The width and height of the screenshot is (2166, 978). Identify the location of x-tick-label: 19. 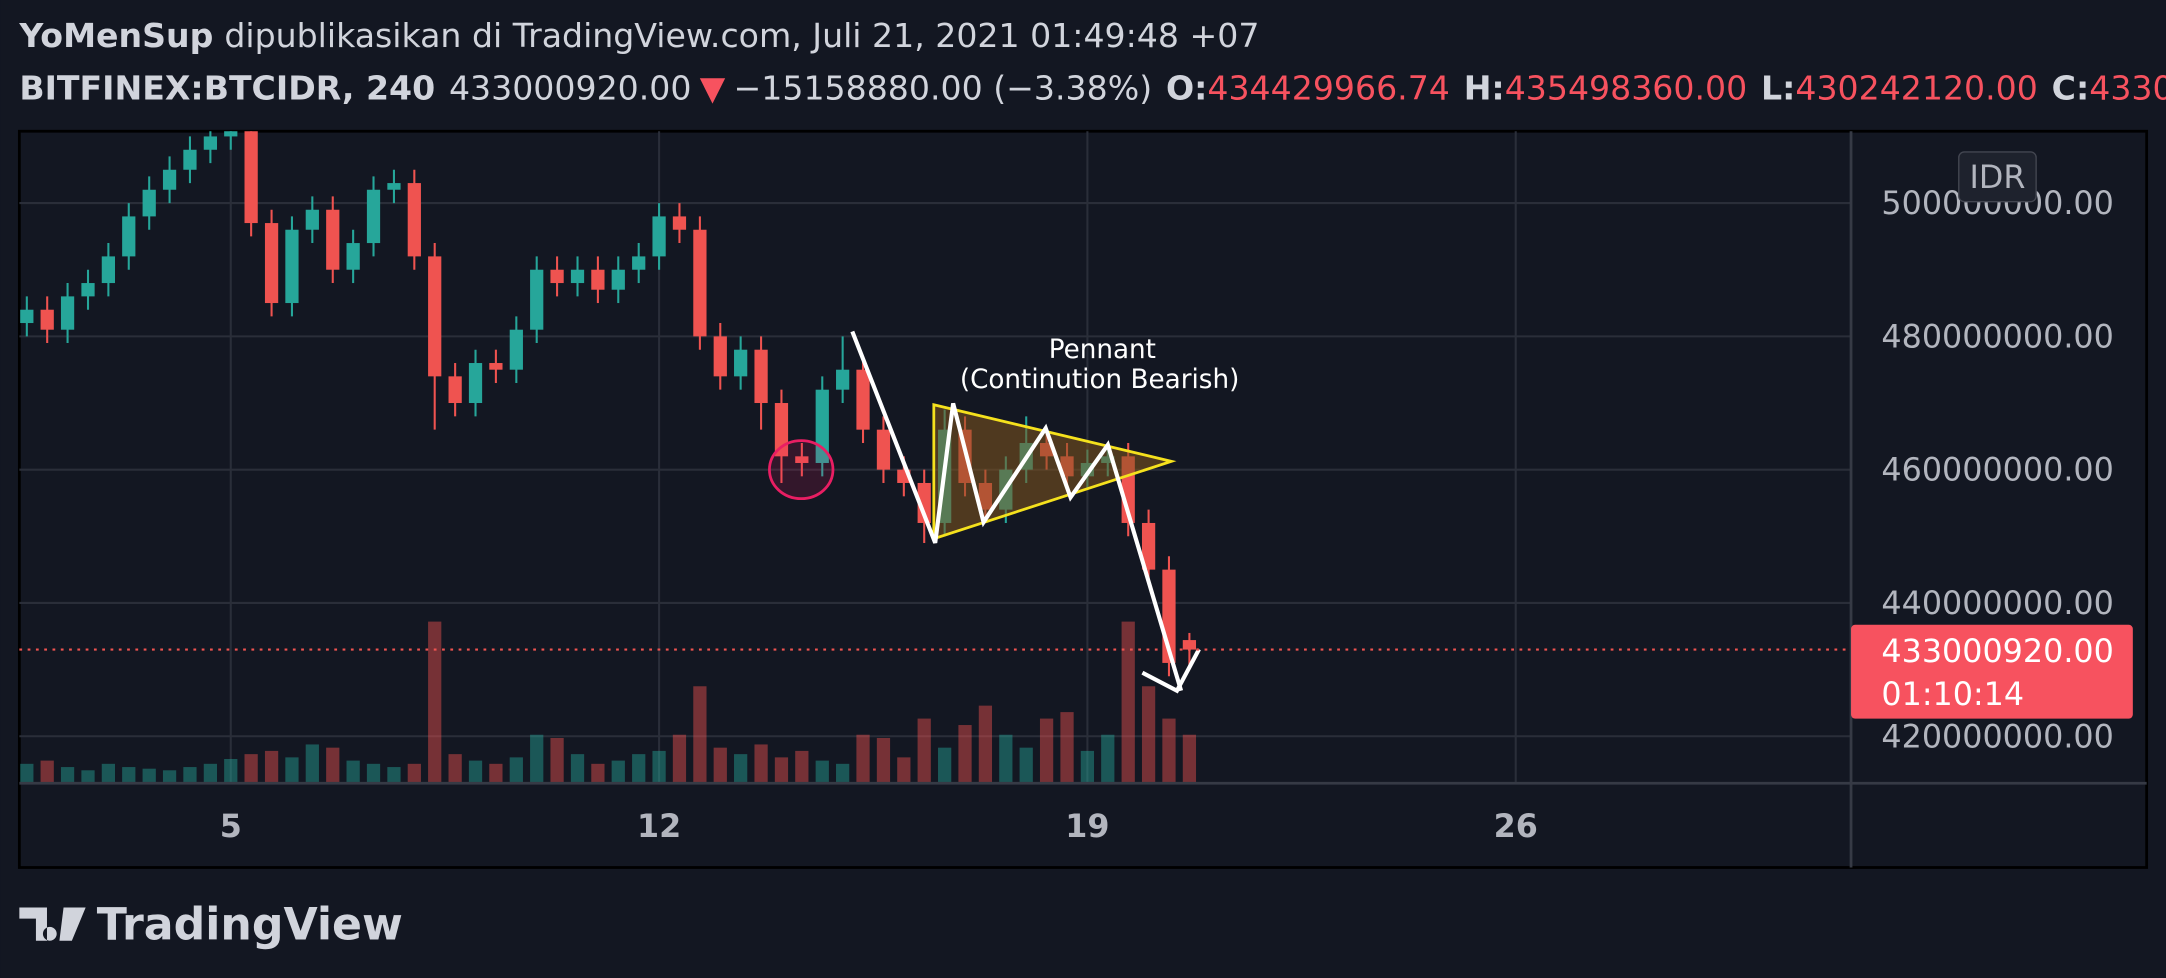
(1087, 827).